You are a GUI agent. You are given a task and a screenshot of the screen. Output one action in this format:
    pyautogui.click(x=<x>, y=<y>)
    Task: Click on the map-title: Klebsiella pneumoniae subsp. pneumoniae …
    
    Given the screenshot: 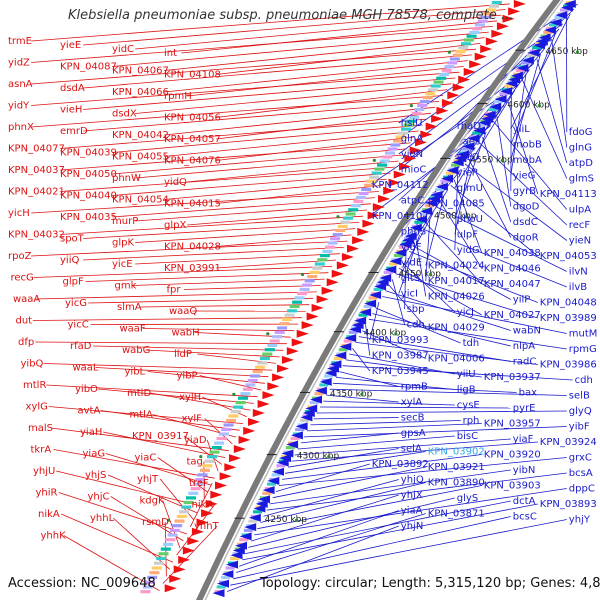 What is the action you would take?
    pyautogui.click(x=291, y=15)
    